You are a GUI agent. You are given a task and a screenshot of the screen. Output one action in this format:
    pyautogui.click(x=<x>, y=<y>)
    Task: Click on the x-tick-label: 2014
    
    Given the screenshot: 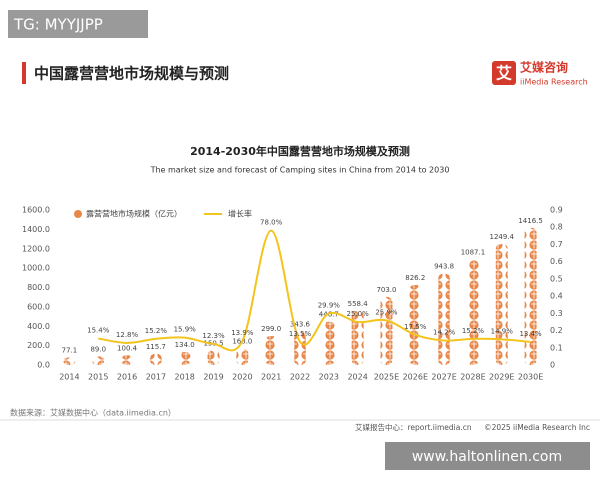 What is the action you would take?
    pyautogui.click(x=69, y=377)
    